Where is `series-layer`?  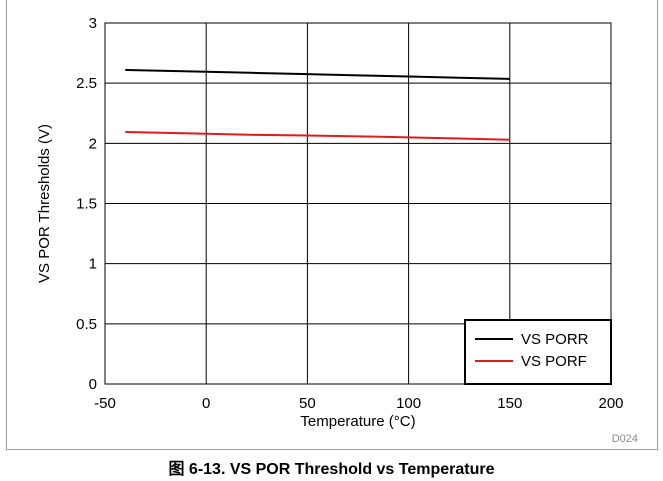
series-layer is located at coordinates (317, 104).